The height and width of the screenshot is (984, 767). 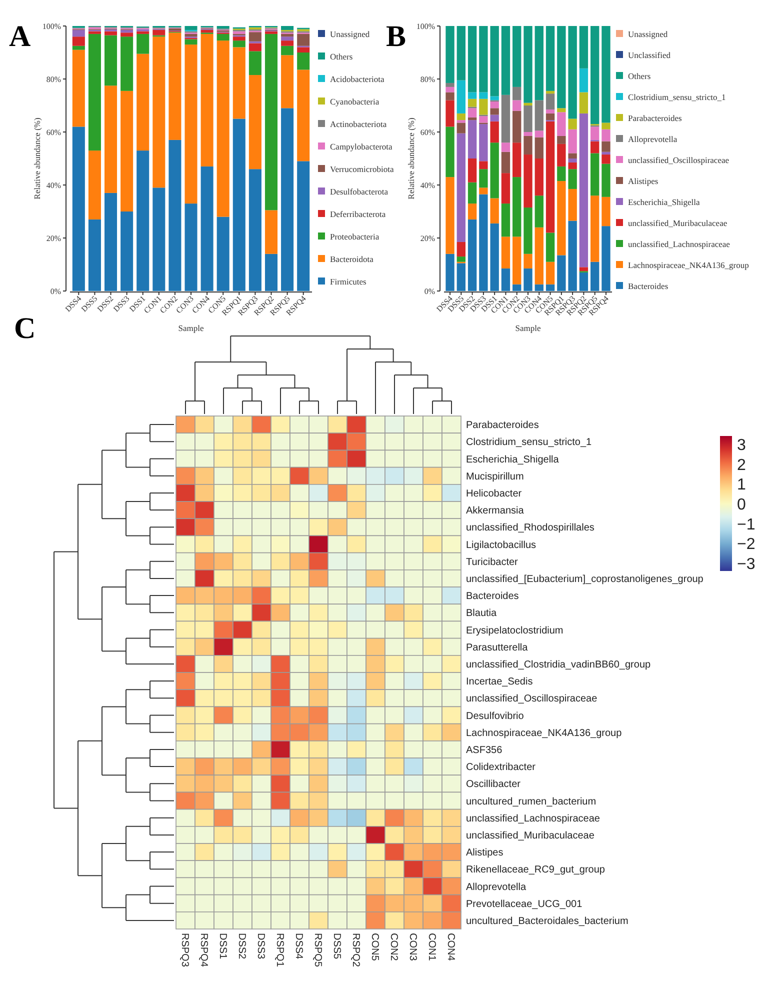 What do you see at coordinates (524, 904) in the screenshot?
I see `y-tick-label: Prevotellaceae_UCG_001` at bounding box center [524, 904].